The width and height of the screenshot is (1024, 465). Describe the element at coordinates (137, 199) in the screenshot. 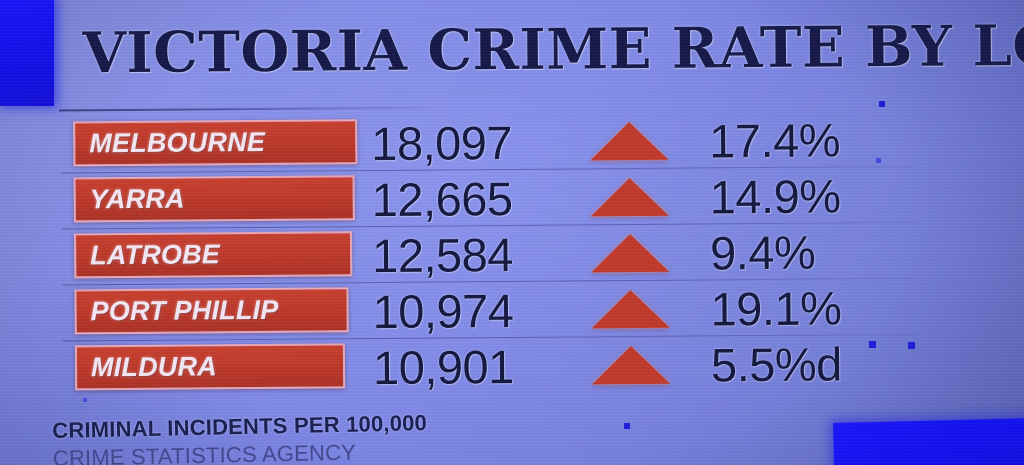

I see `lga-name: YARRA` at that location.